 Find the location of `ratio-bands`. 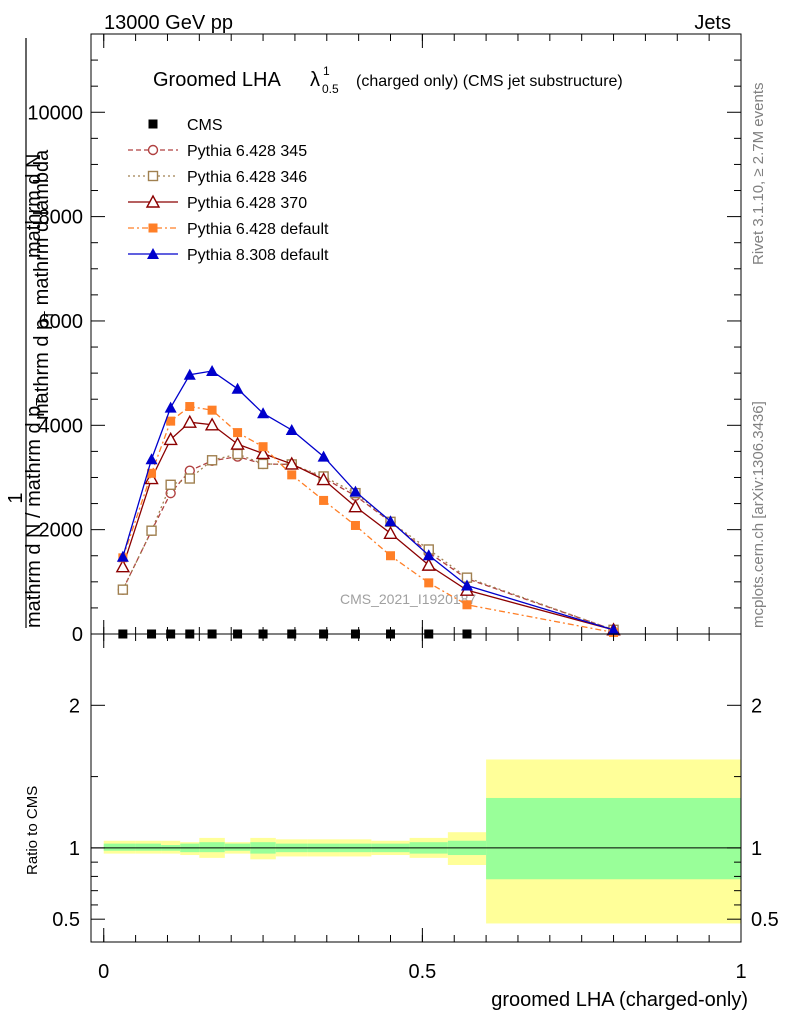

ratio-bands is located at coordinates (422, 841).